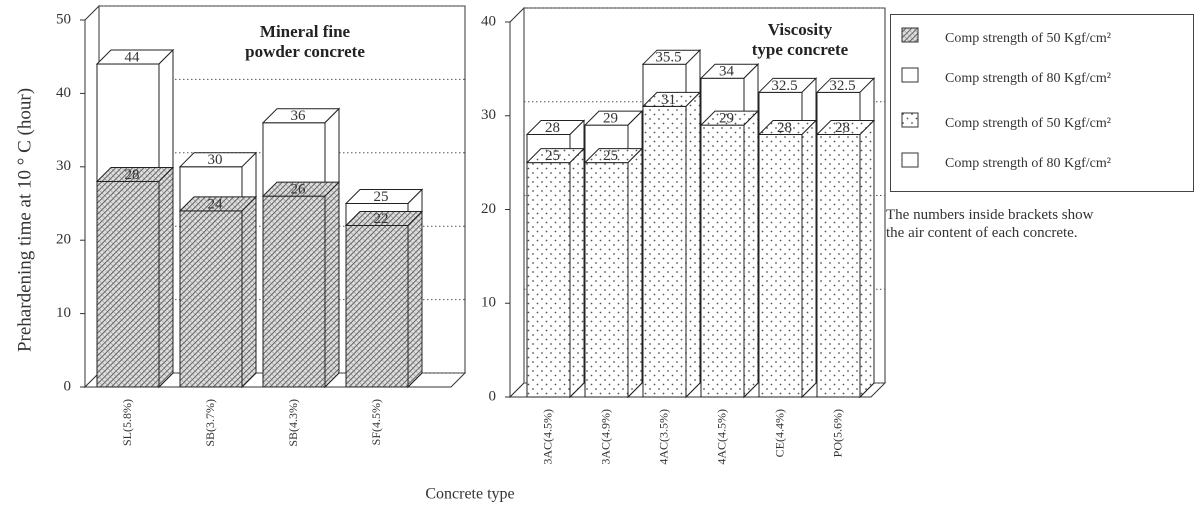  I want to click on value-label: 34, so click(727, 72).